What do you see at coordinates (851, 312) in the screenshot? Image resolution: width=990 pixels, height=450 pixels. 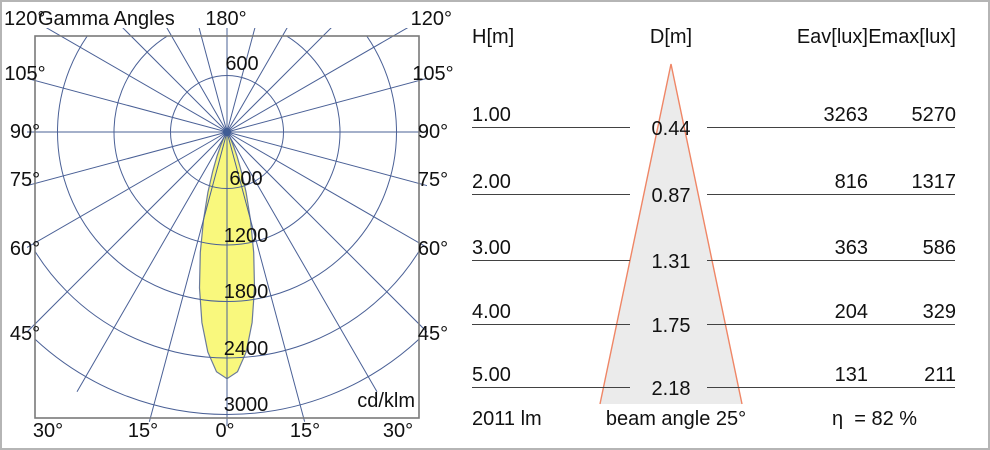 I see `eav-value: 204` at bounding box center [851, 312].